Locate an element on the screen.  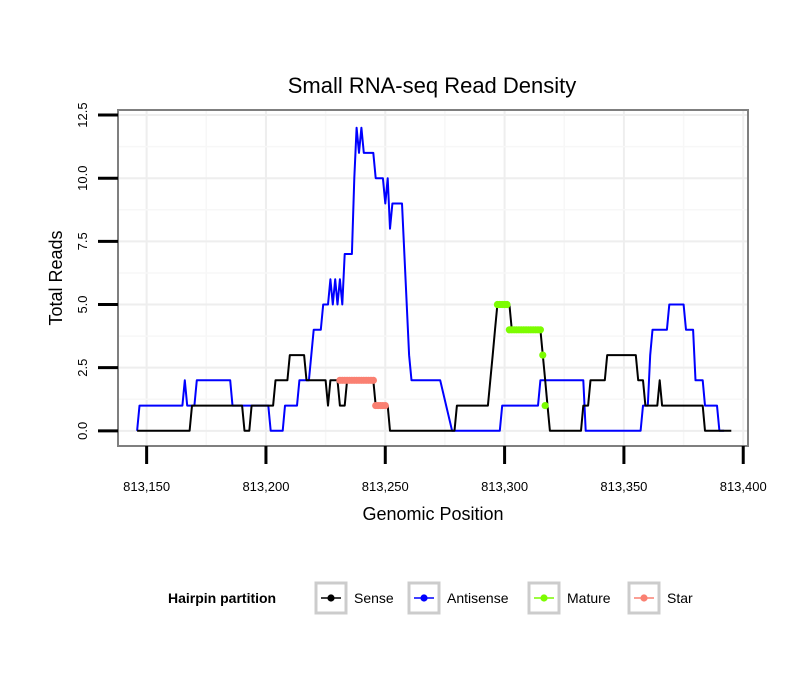
x-tick-label: 813,300 is located at coordinates (504, 486).